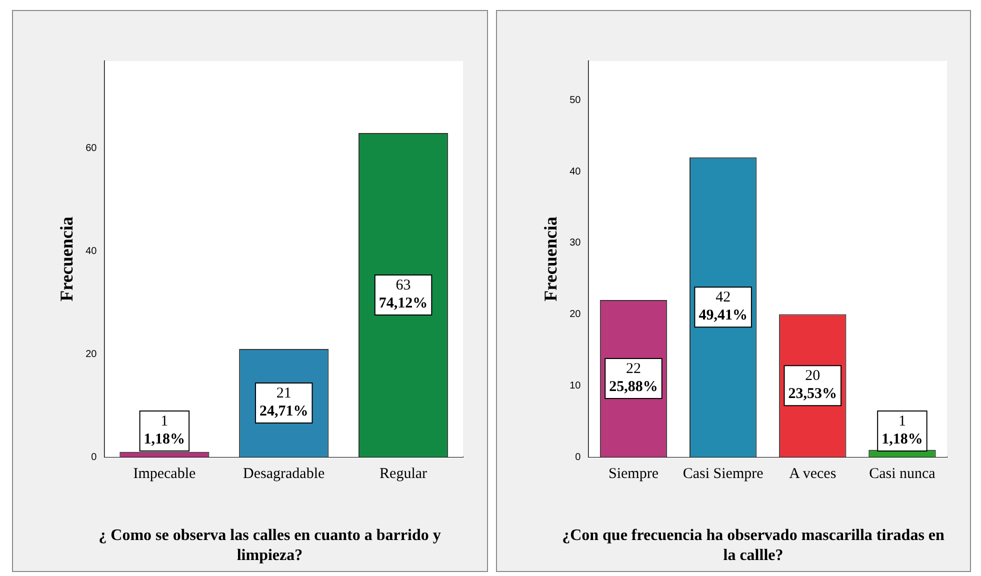 The height and width of the screenshot is (576, 981). Describe the element at coordinates (633, 377) in the screenshot. I see `data-label: 22 25,88%` at that location.